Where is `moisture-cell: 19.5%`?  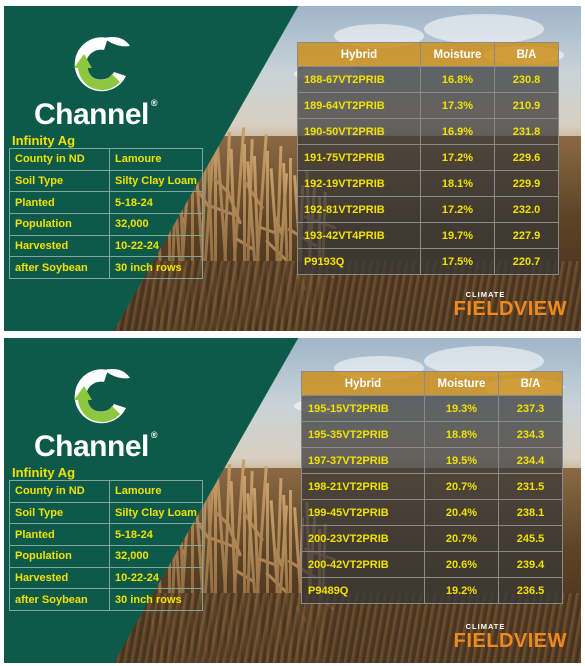
moisture-cell: 19.5% is located at coordinates (461, 460).